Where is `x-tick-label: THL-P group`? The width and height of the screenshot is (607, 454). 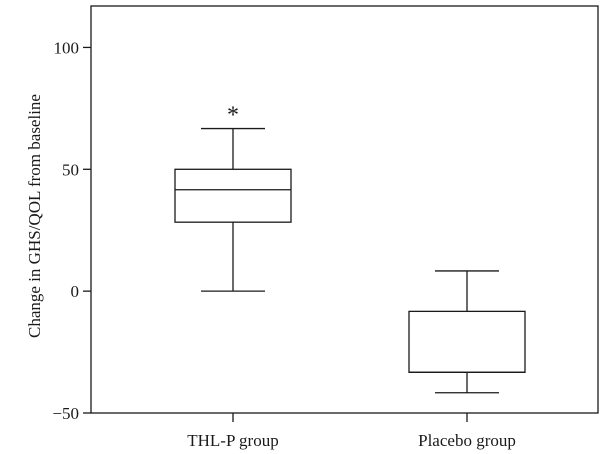
x-tick-label: THL-P group is located at coordinates (232, 440).